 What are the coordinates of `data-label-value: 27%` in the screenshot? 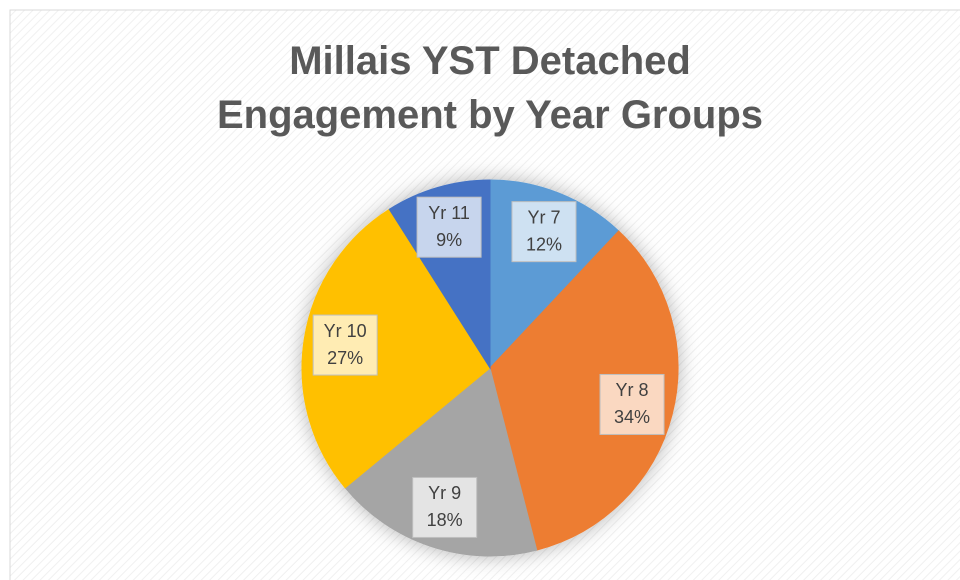 It's located at (345, 358).